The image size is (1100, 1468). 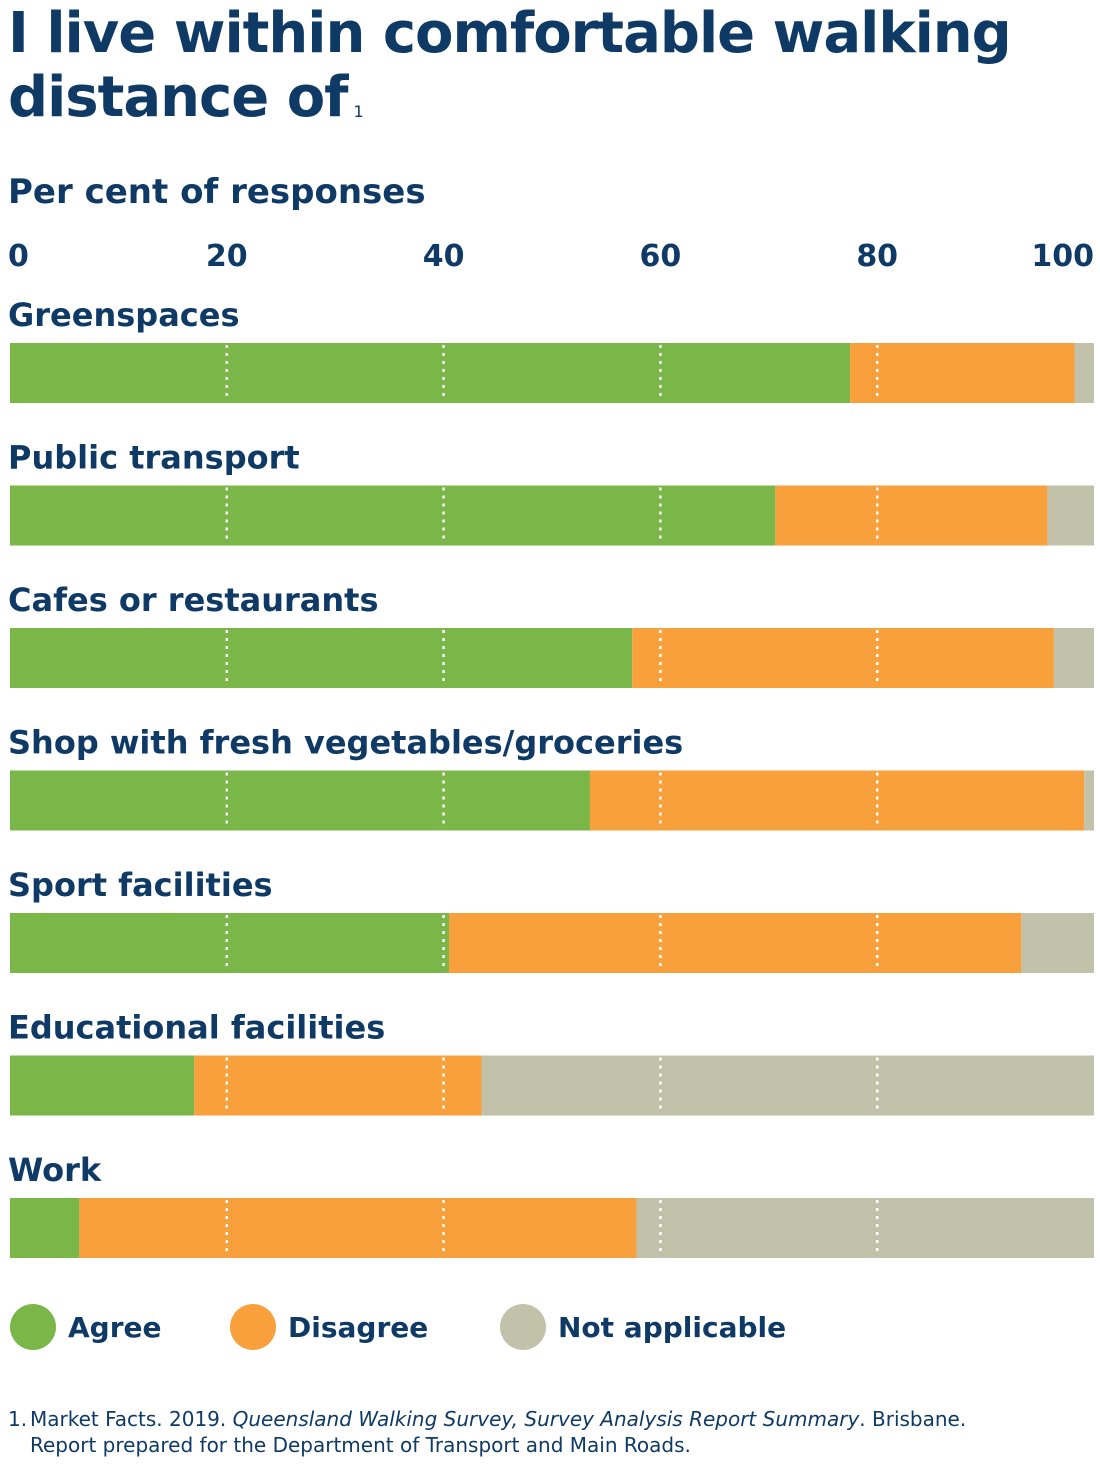 What do you see at coordinates (672, 1327) in the screenshot?
I see `legend-label-not-applicable: Not applicable` at bounding box center [672, 1327].